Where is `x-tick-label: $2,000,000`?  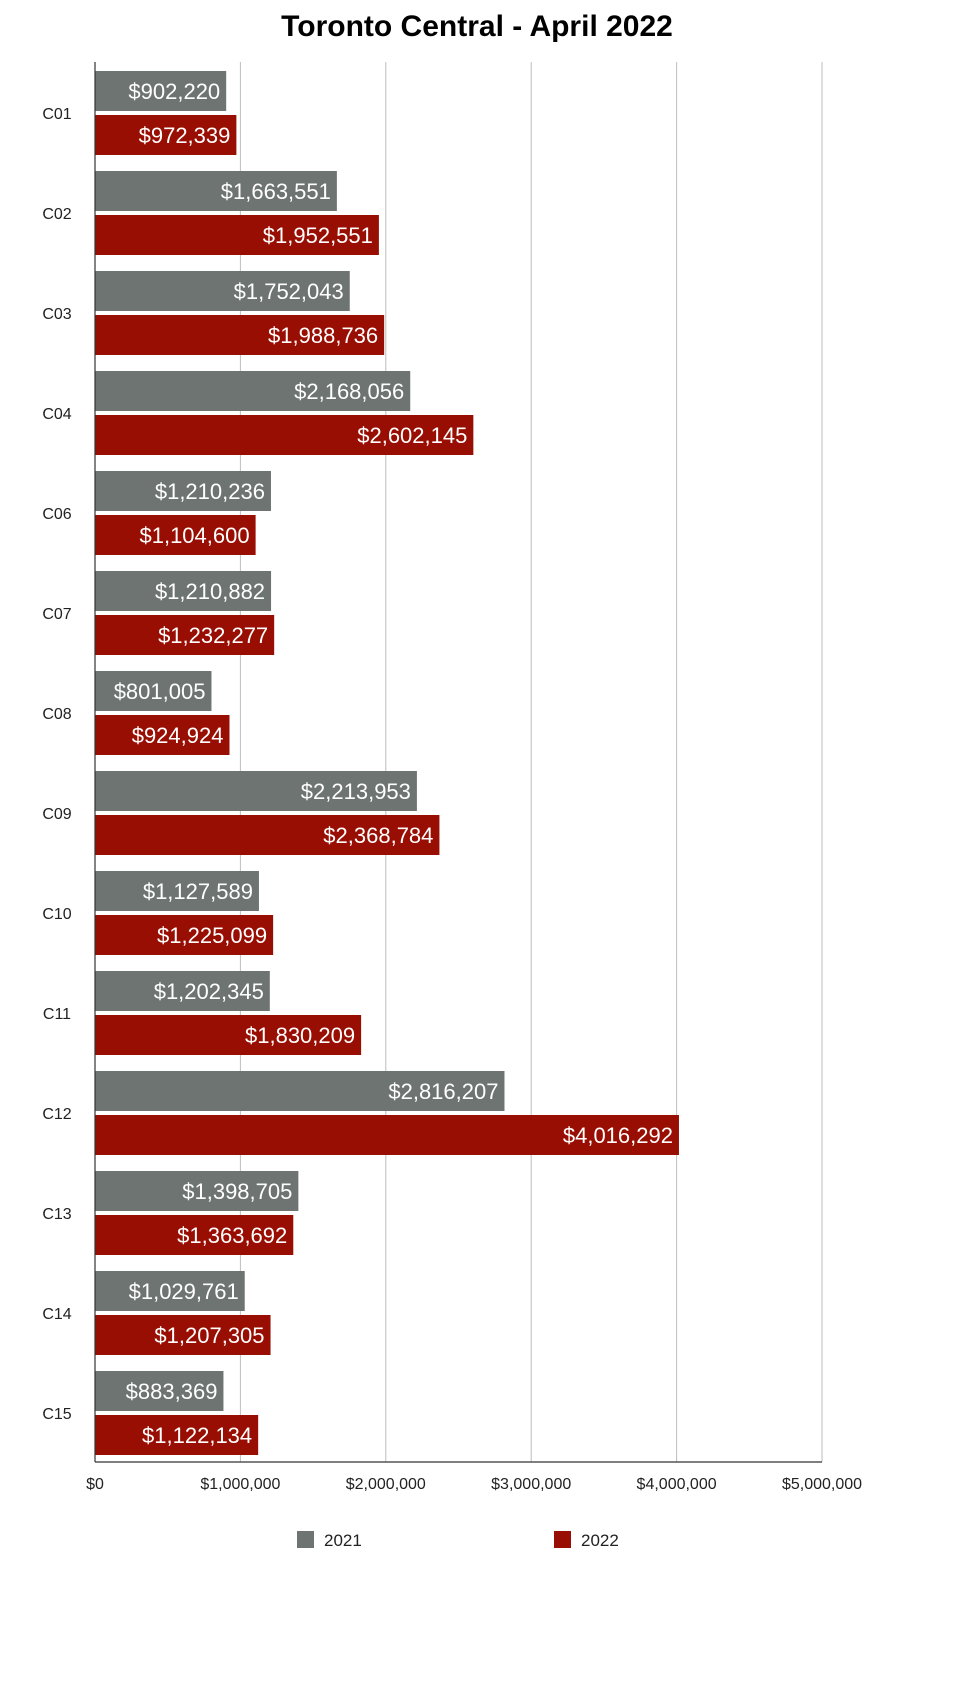
x-tick-label: $2,000,000 is located at coordinates (386, 1484).